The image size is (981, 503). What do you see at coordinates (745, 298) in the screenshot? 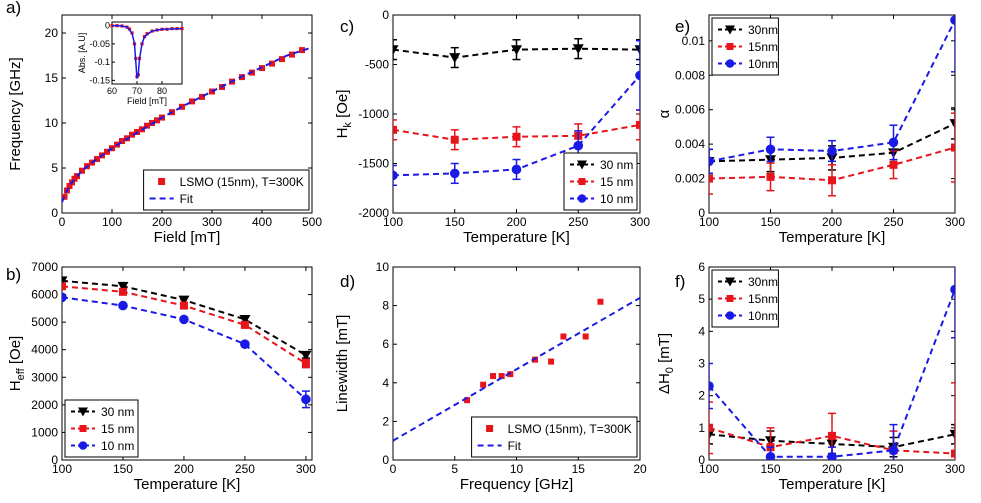
I see `legend-box-f` at bounding box center [745, 298].